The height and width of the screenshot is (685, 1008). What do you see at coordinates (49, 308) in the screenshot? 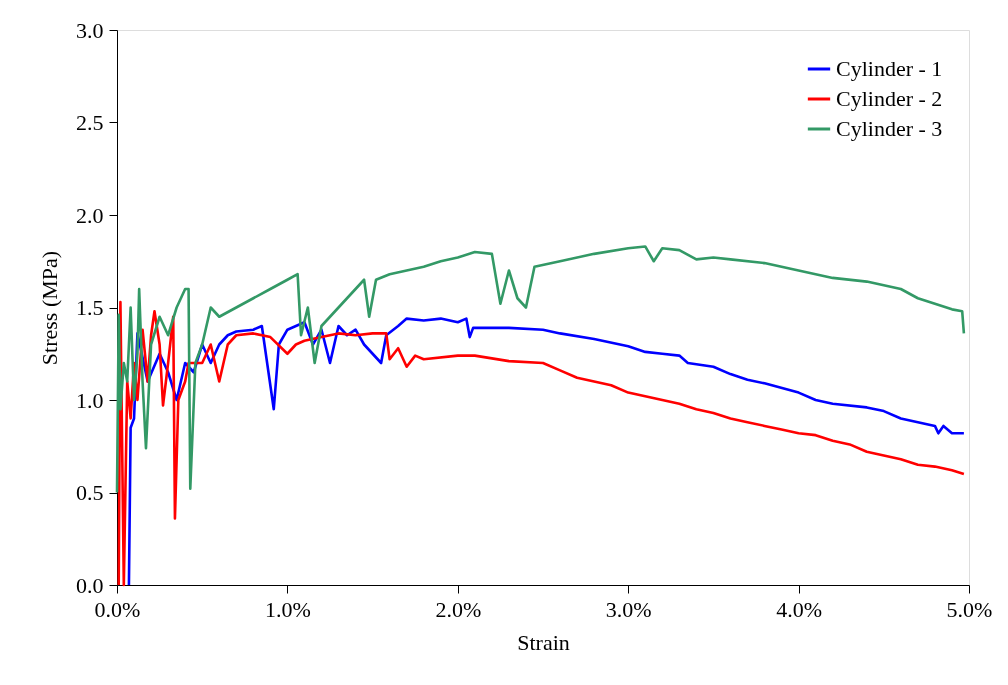
I see `y-axis-title: Stress (MPa)` at bounding box center [49, 308].